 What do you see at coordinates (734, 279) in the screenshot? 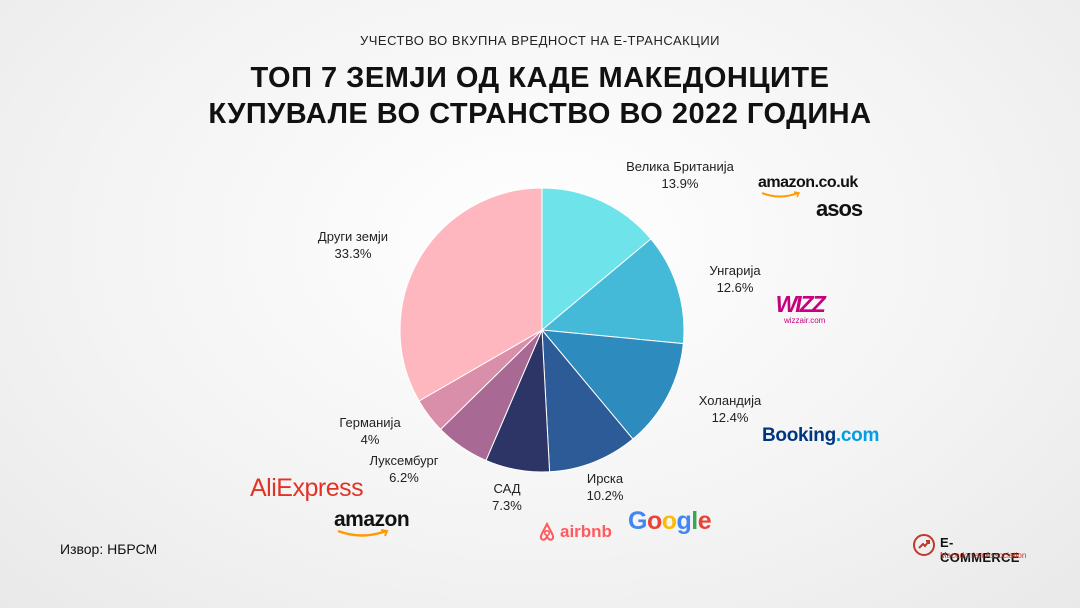
I see `slice-label-ungarija: Унгарија 12.6%` at bounding box center [734, 279].